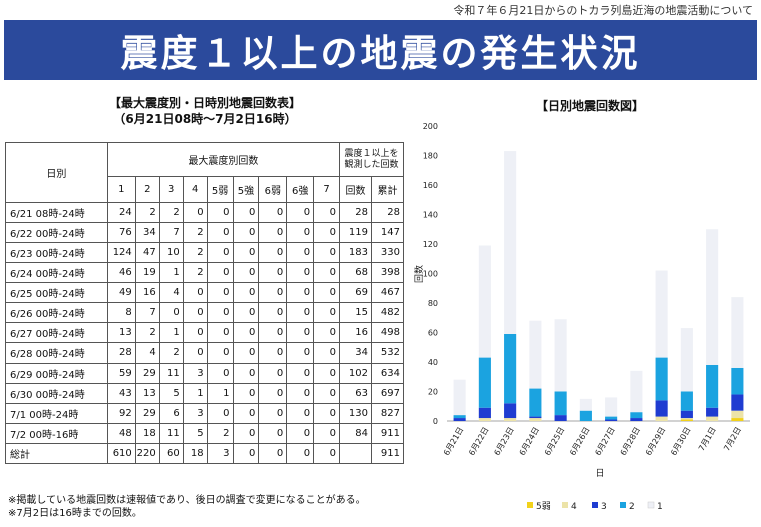  What do you see at coordinates (632, 507) in the screenshot?
I see `legend-label: 2` at bounding box center [632, 507].